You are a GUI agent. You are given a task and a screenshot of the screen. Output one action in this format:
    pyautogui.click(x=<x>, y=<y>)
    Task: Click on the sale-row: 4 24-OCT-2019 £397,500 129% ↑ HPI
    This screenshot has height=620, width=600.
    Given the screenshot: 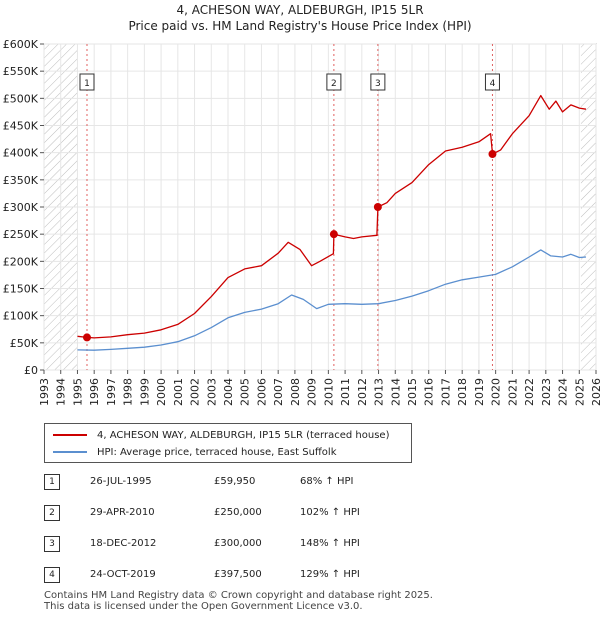 What is the action you would take?
    pyautogui.click(x=244, y=576)
    